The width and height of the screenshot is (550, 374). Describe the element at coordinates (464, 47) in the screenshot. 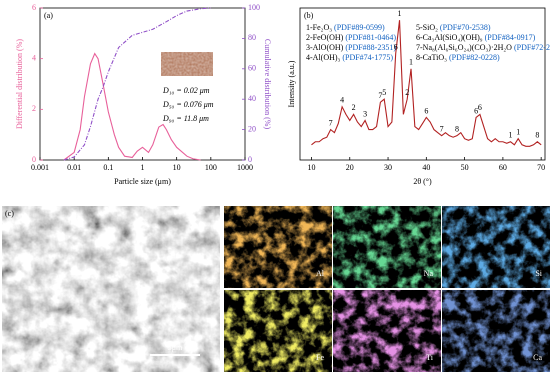

I see `legend-name: 7-Na₈(Al₆Si₆O₂₄)(CO₃)·2H₂O` at that location.